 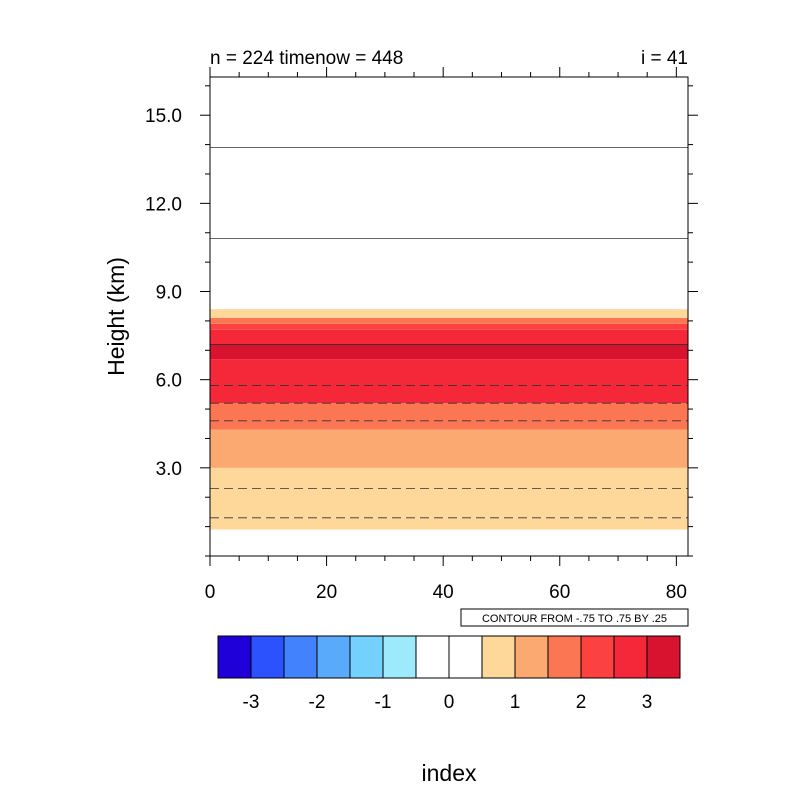 I want to click on y-tick-label: 12.0, so click(x=163, y=204).